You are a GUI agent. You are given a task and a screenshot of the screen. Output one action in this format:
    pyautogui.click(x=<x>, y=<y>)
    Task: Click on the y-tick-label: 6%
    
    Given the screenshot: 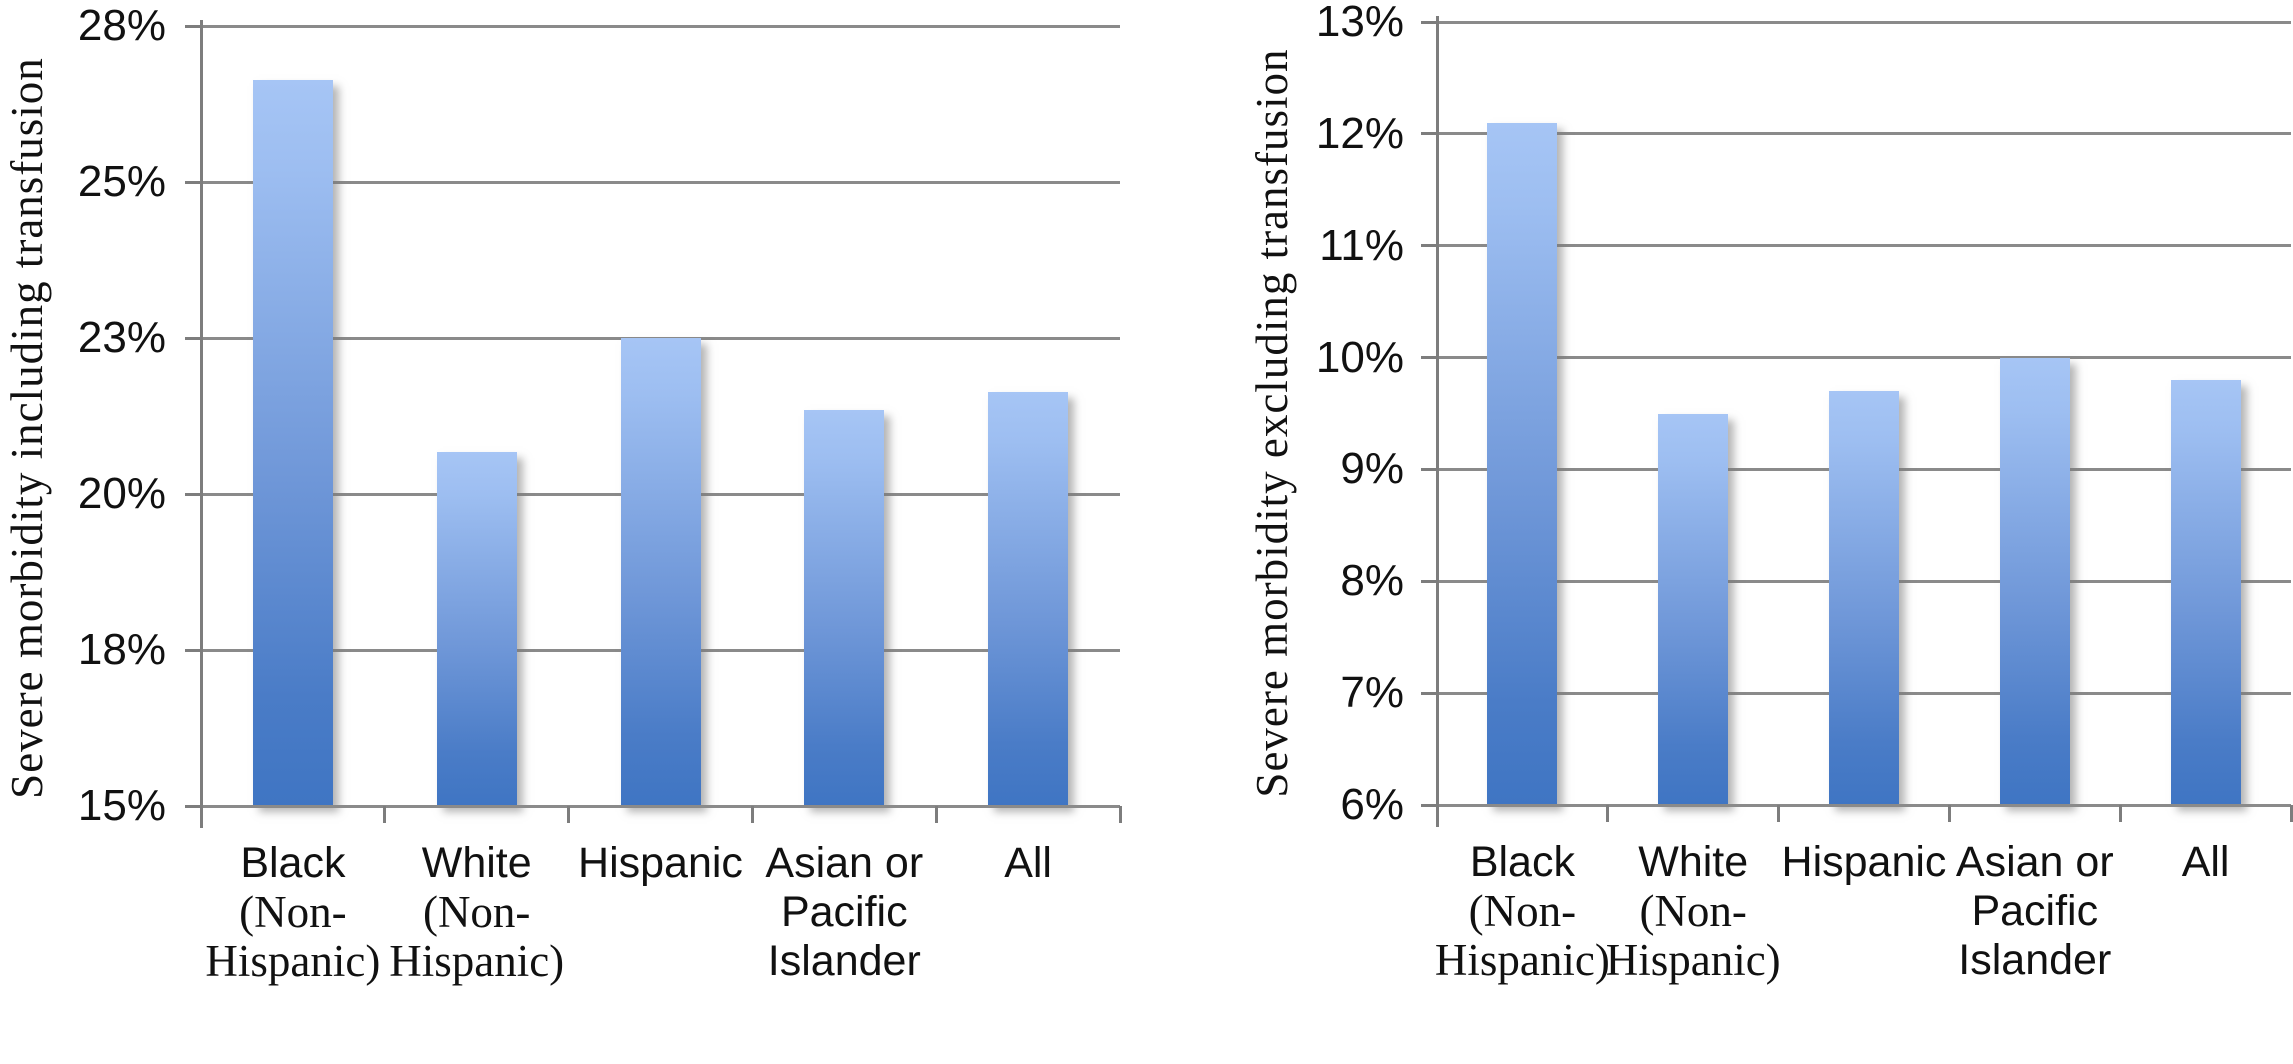 What is the action you would take?
    pyautogui.click(x=1372, y=804)
    